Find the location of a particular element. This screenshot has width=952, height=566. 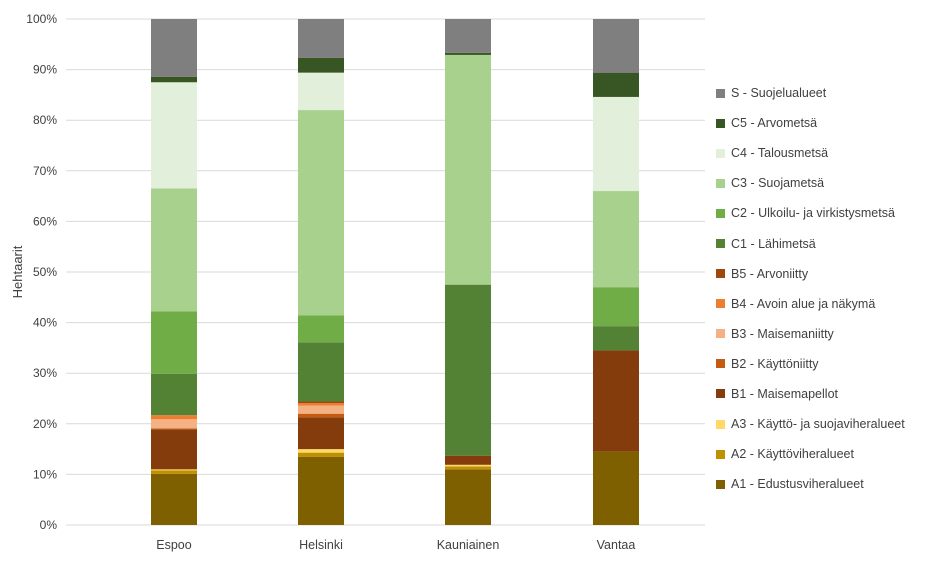

x-tick-label: Kauniainen is located at coordinates (468, 545).